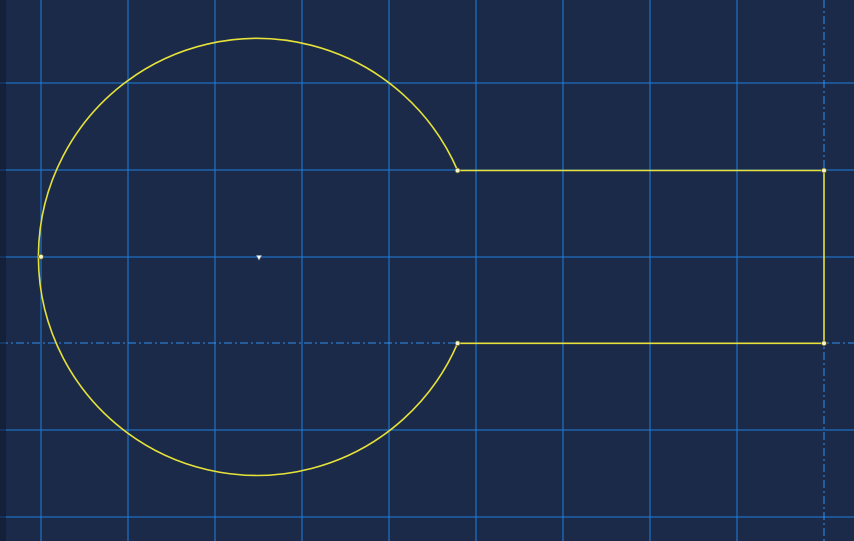 The width and height of the screenshot is (854, 541). I want to click on arc-center-point, so click(259, 258).